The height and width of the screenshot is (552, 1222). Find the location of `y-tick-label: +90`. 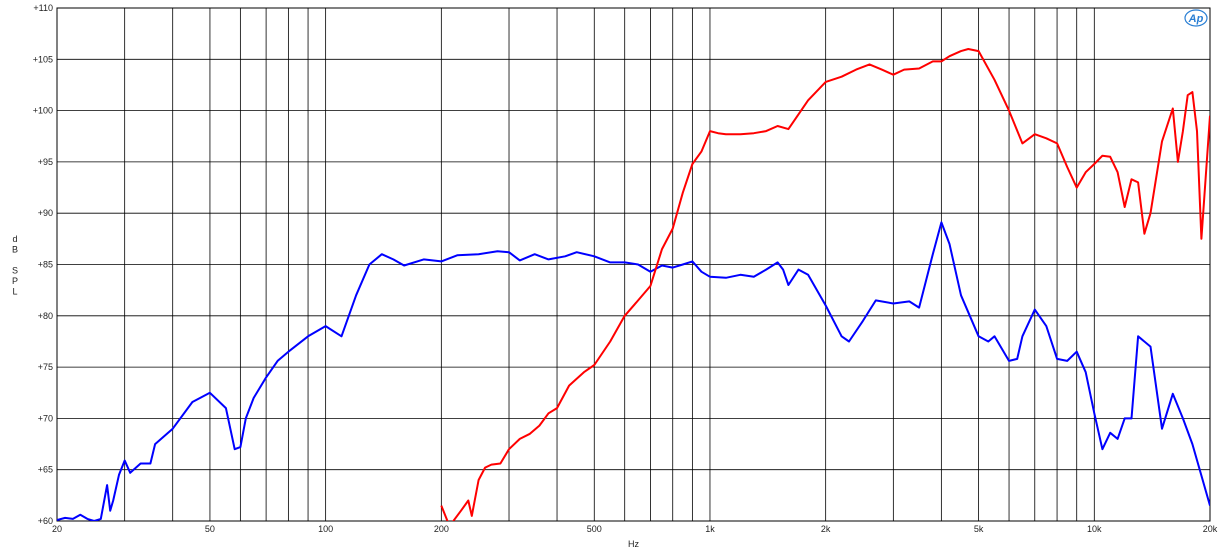

y-tick-label: +90 is located at coordinates (45, 213).